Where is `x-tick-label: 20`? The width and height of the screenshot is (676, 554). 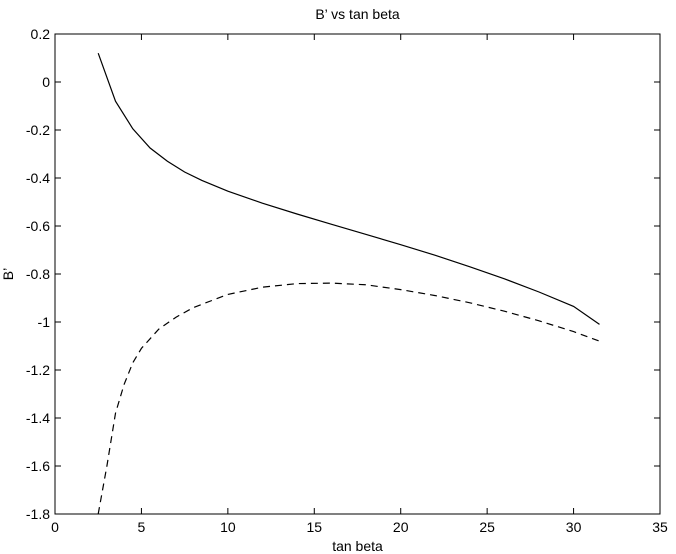 x-tick-label: 20 is located at coordinates (401, 527).